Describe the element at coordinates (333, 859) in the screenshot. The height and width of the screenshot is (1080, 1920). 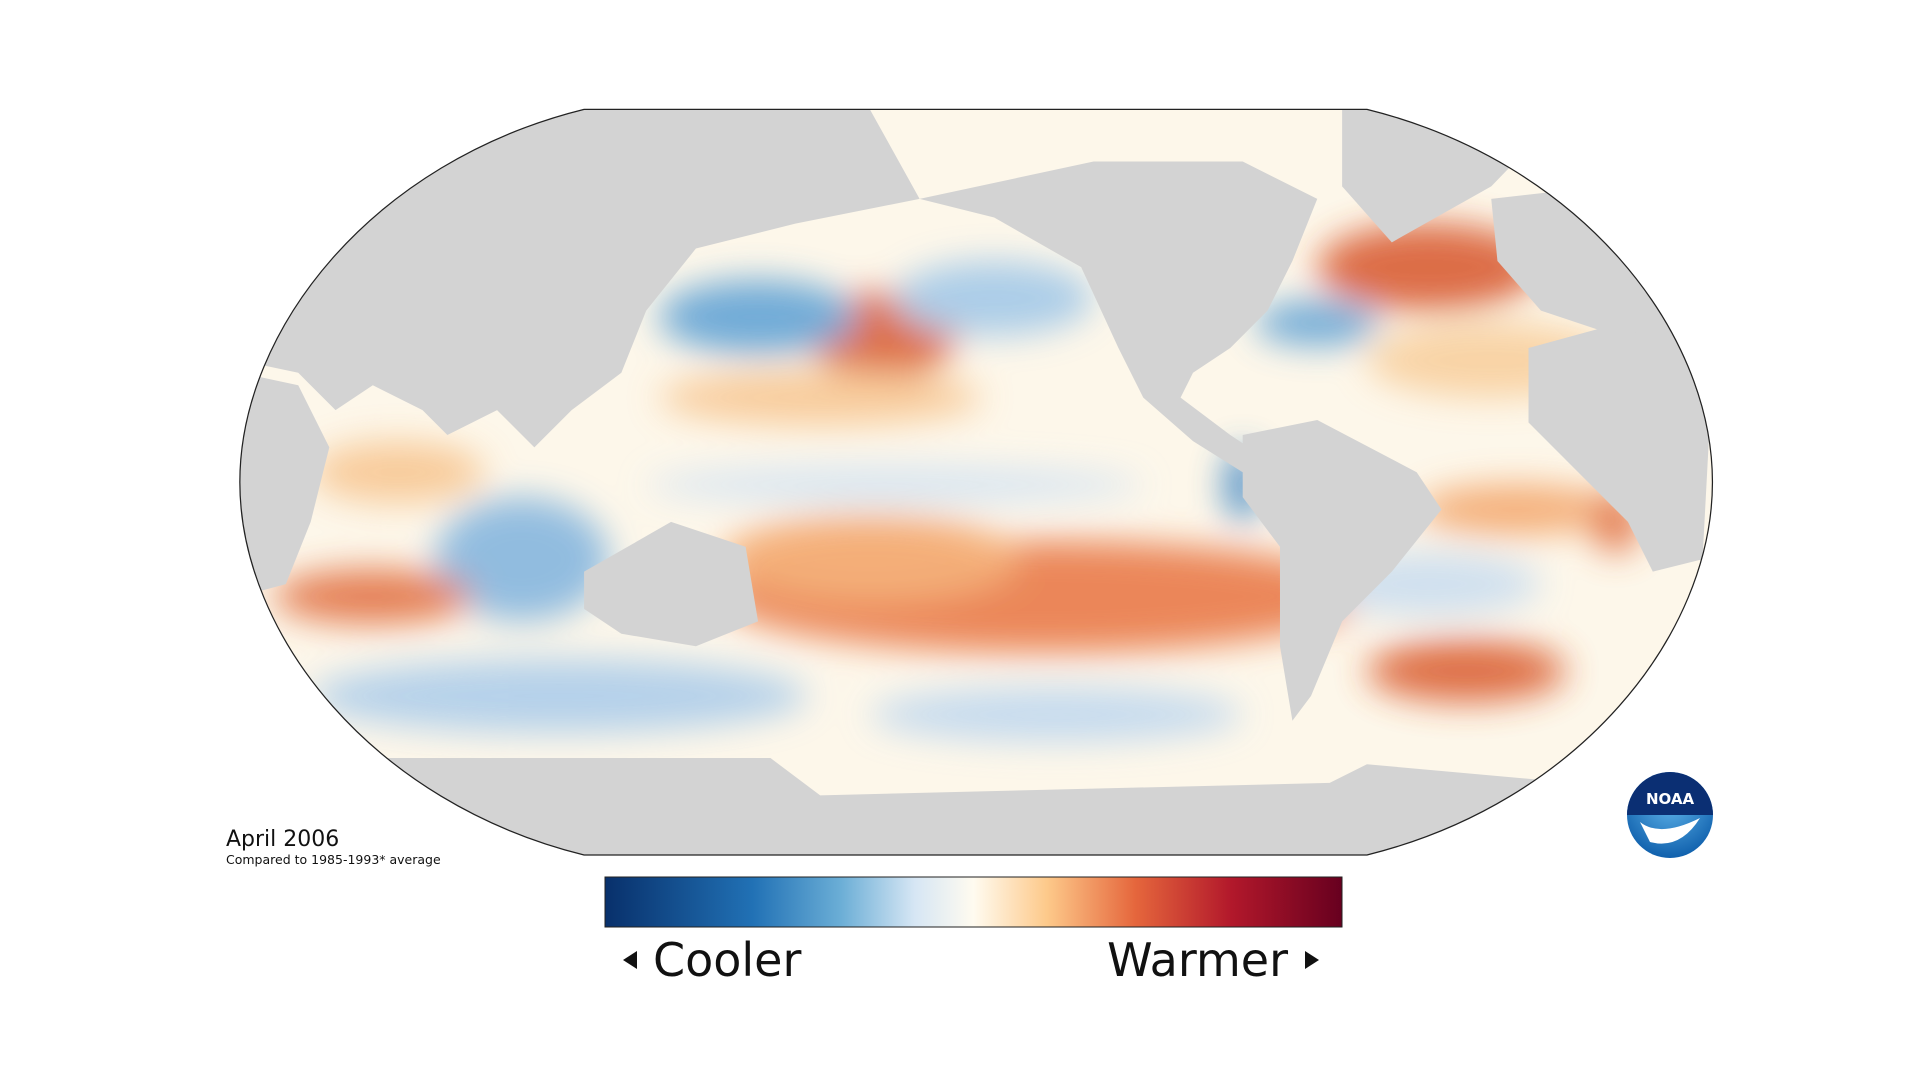
I see `map-subtitle: Compared to 1985-1993* average` at that location.